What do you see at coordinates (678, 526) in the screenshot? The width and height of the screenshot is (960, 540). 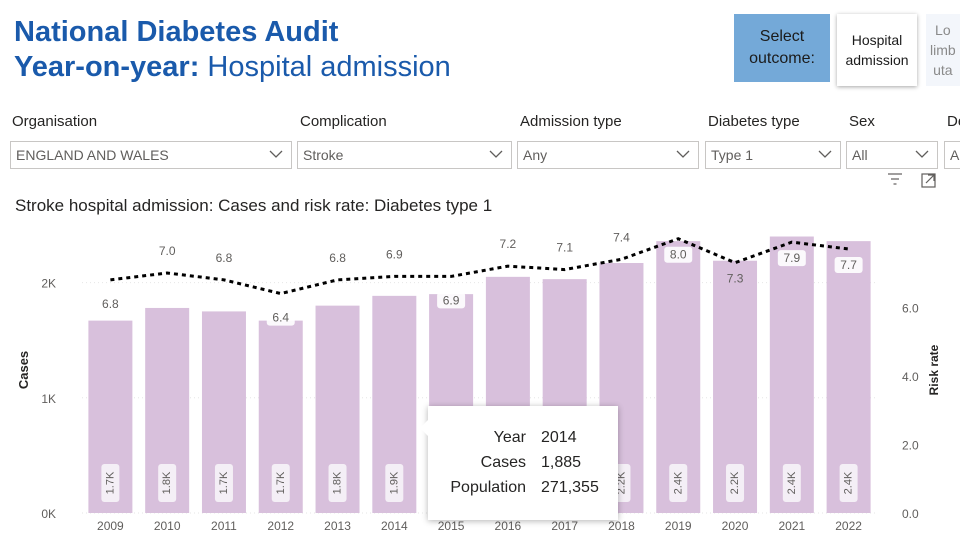 I see `x-tick-label: 2019` at bounding box center [678, 526].